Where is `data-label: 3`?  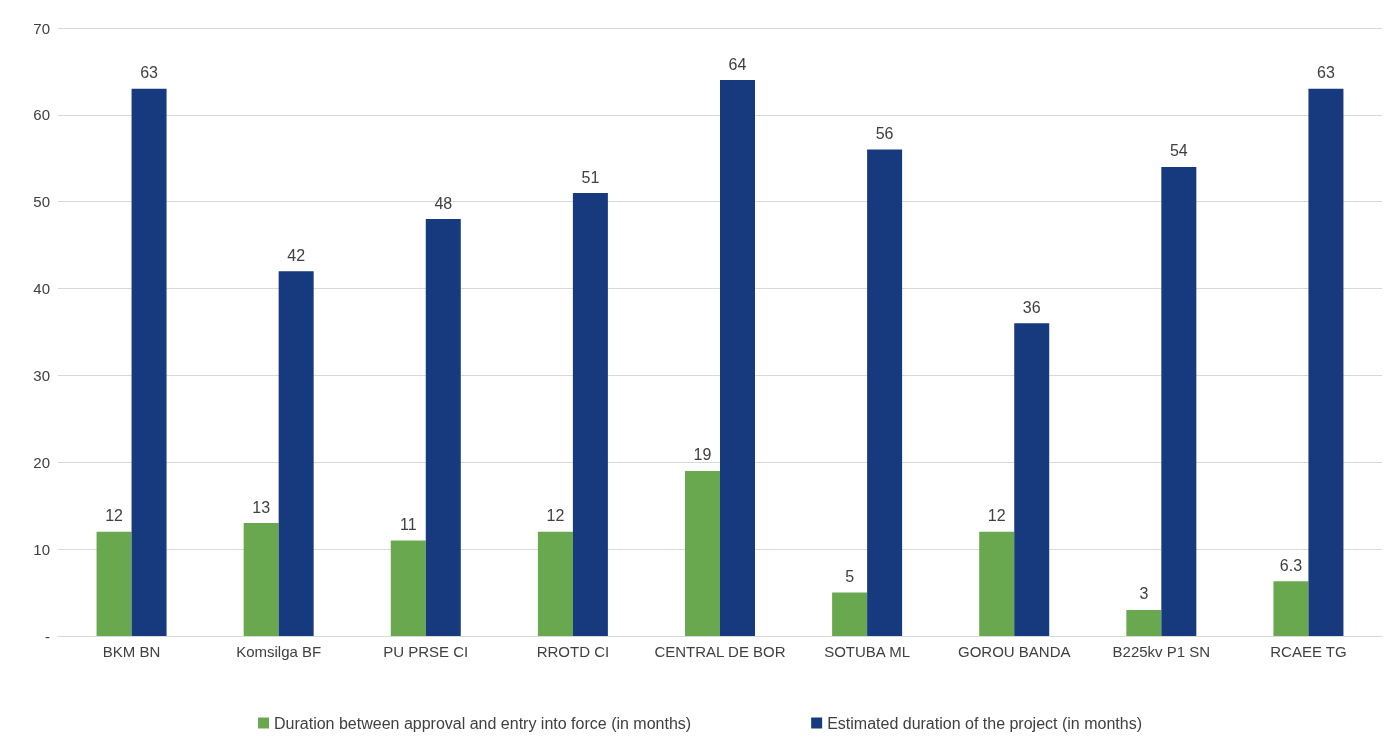 data-label: 3 is located at coordinates (1144, 594).